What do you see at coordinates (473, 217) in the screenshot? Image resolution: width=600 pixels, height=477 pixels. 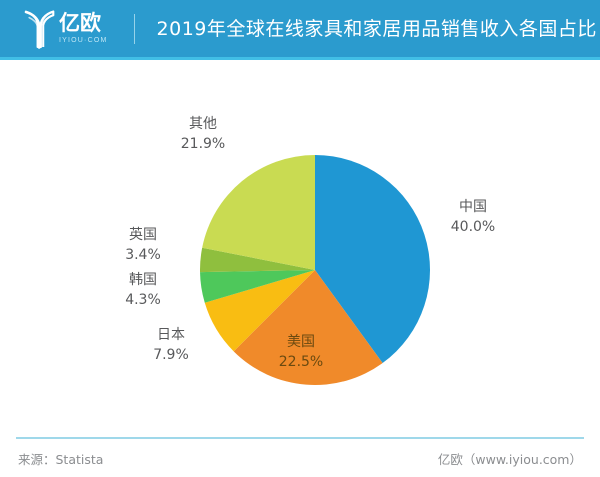 I see `pie-label-china: 中国 40.0%` at bounding box center [473, 217].